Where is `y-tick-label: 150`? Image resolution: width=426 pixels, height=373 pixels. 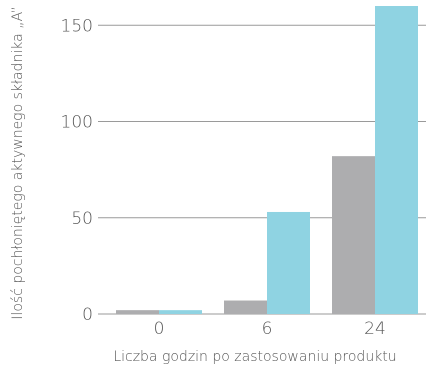
y-tick-label: 150 is located at coordinates (77, 26).